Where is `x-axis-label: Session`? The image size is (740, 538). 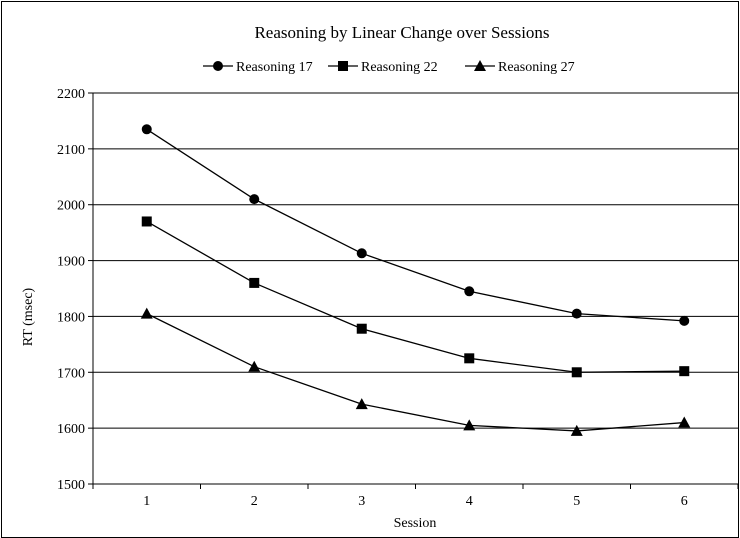 x-axis-label: Session is located at coordinates (415, 523).